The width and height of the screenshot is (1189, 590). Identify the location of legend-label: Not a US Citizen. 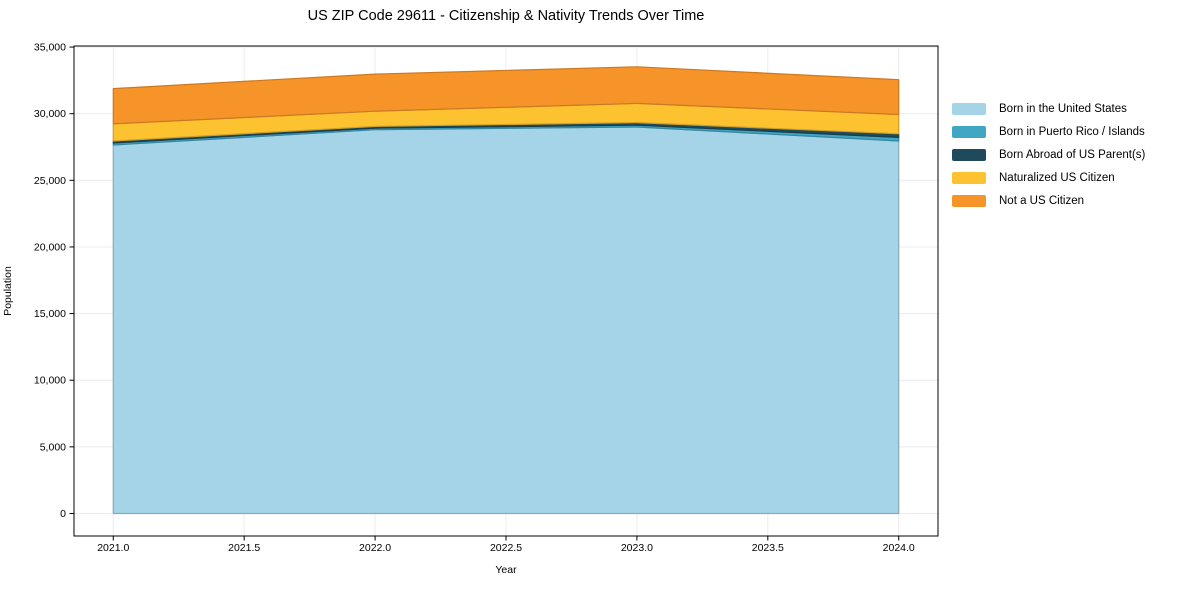
(1042, 201).